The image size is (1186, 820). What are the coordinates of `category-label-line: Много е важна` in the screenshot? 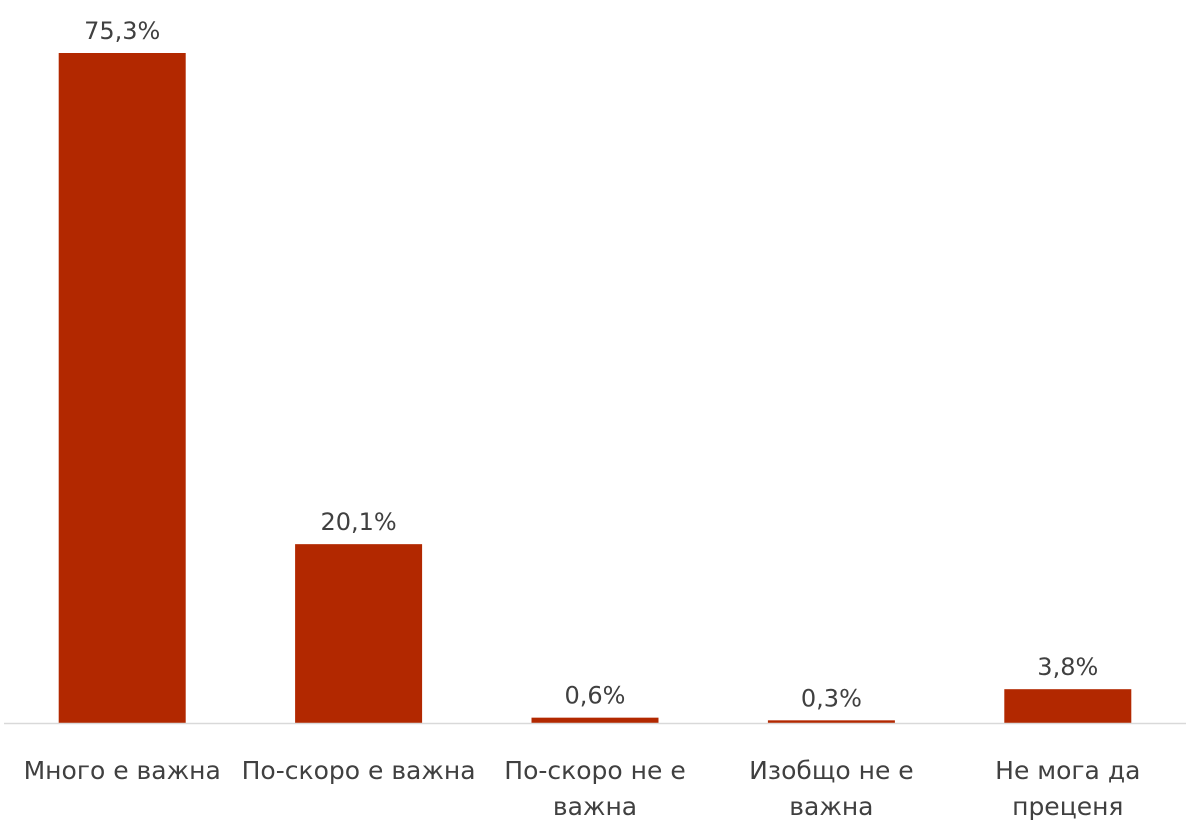 It's located at (122, 770).